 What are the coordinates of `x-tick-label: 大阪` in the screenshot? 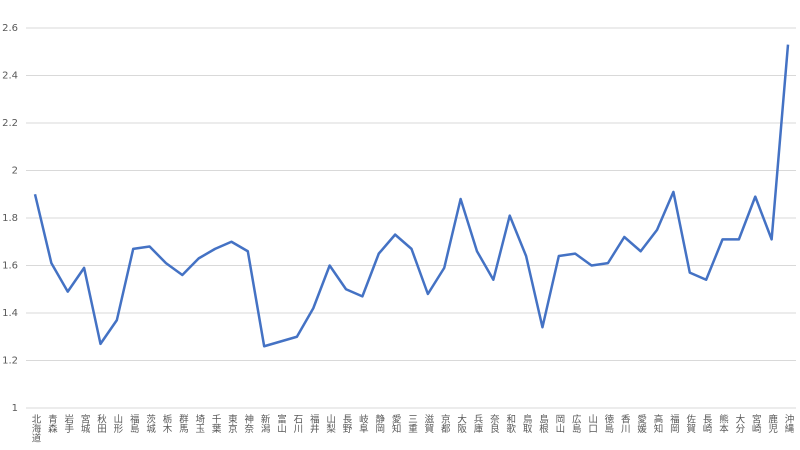 It's located at (461, 423).